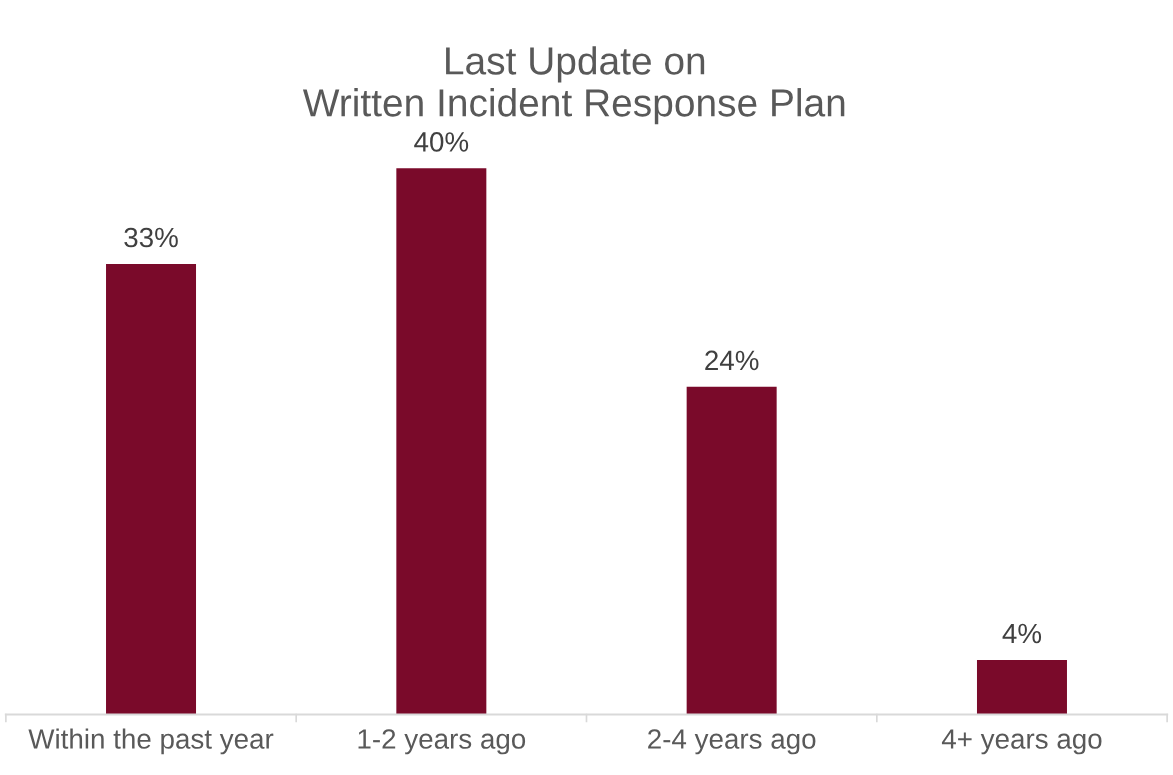 The height and width of the screenshot is (775, 1173). What do you see at coordinates (151, 741) in the screenshot?
I see `x-tick-label: Within the past year` at bounding box center [151, 741].